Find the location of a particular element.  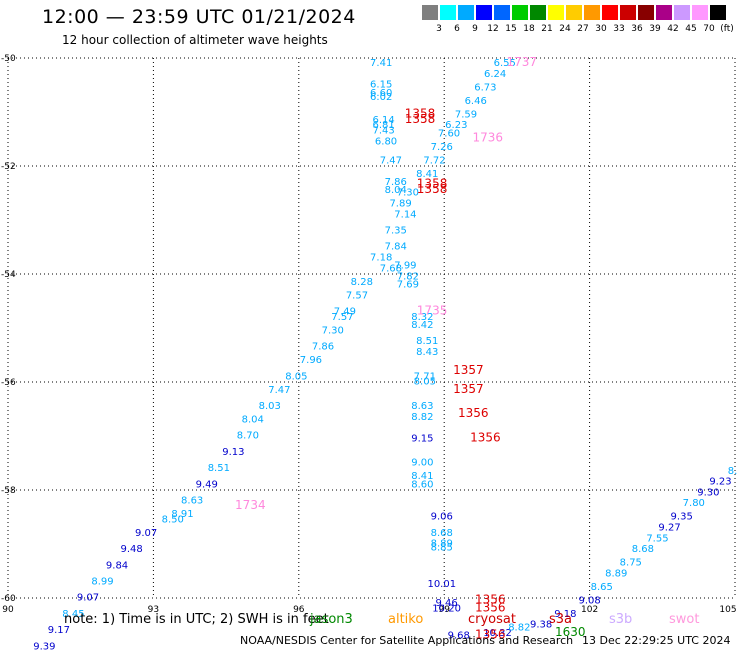

swh-value: 6.15 is located at coordinates (381, 85).